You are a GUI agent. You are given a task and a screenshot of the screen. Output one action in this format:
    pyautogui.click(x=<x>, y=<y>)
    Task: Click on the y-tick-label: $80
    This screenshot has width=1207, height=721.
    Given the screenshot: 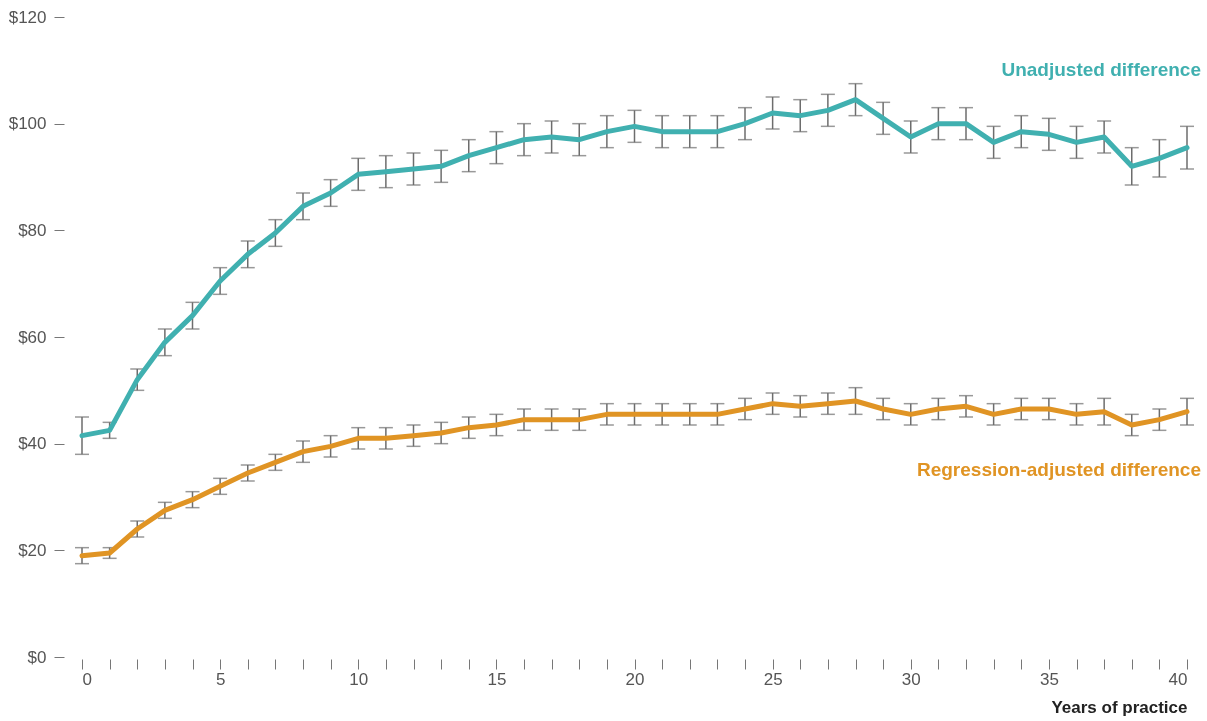 What is the action you would take?
    pyautogui.click(x=32, y=230)
    